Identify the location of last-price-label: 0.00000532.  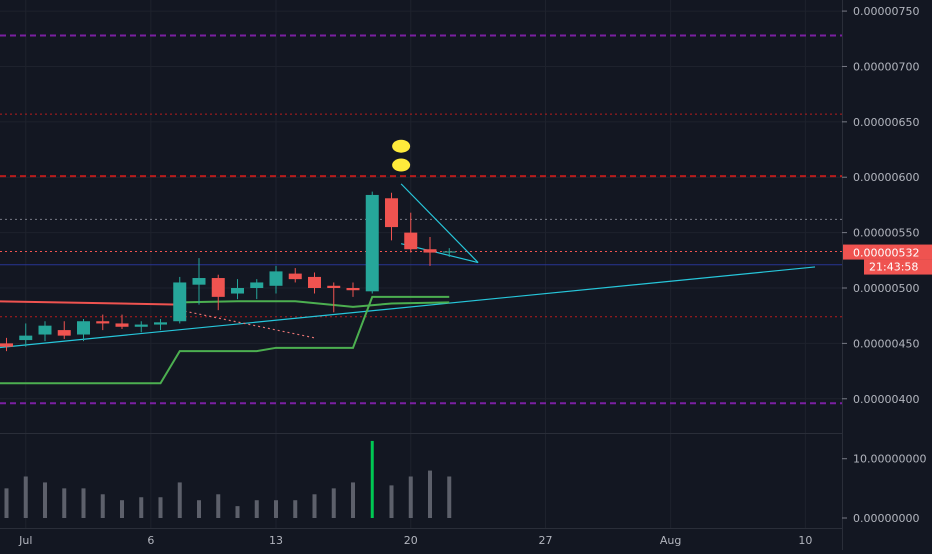
(886, 253).